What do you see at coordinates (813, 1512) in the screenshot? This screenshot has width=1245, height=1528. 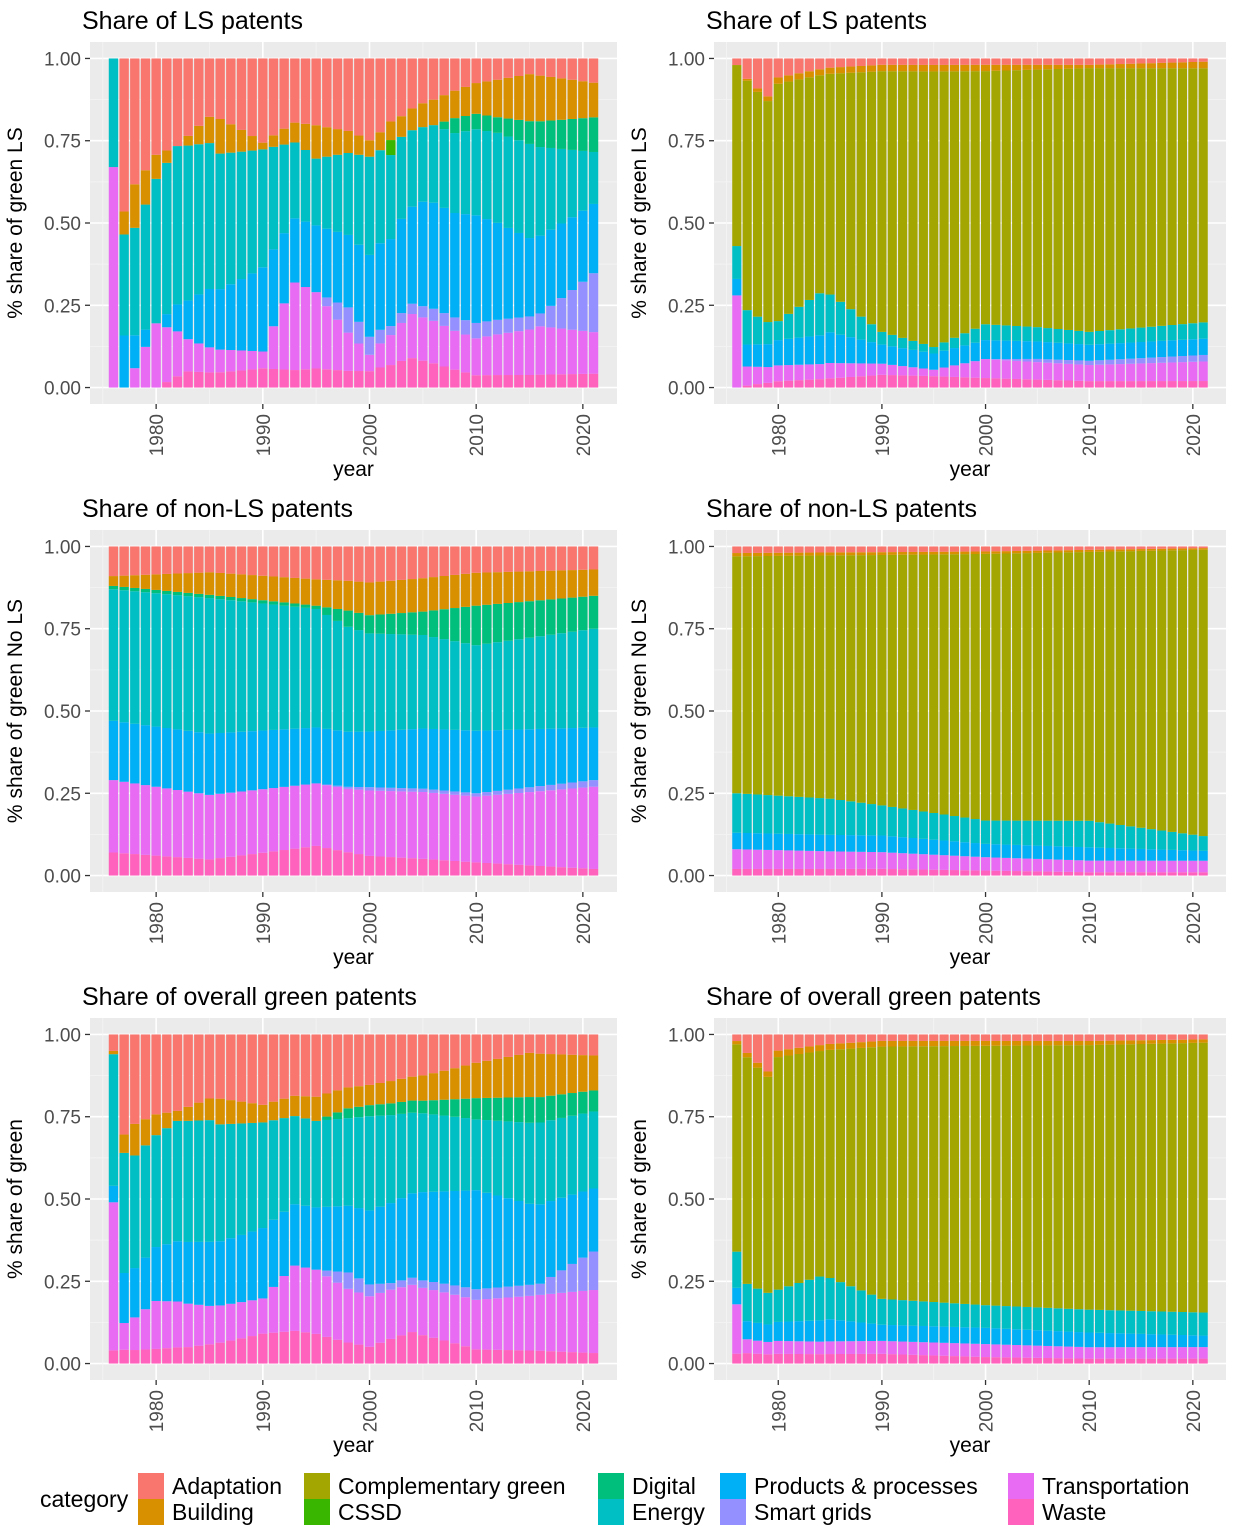 I see `legend-label: Smart grids` at bounding box center [813, 1512].